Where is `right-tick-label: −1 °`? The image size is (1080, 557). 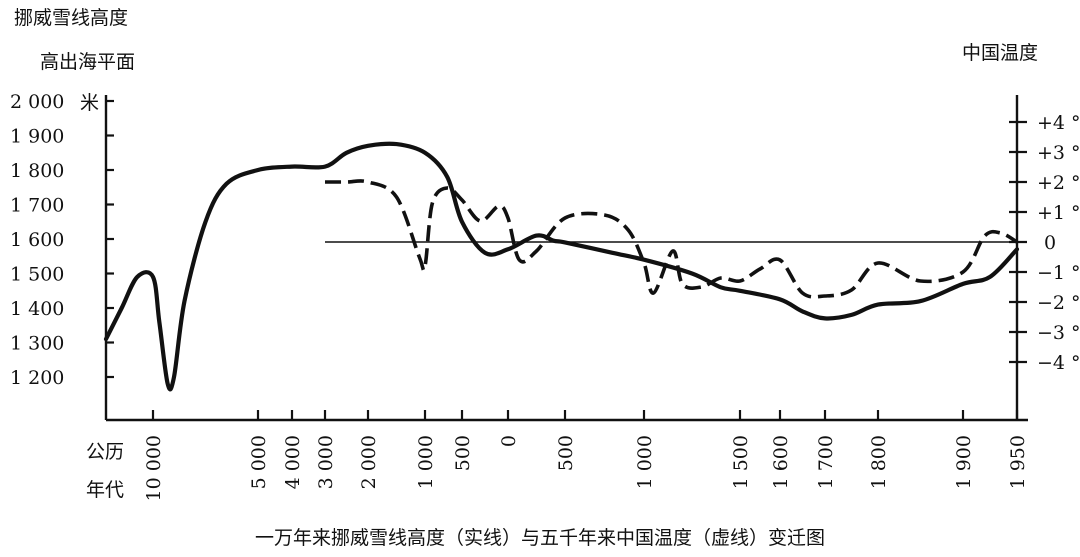 right-tick-label: −1 ° is located at coordinates (1058, 273).